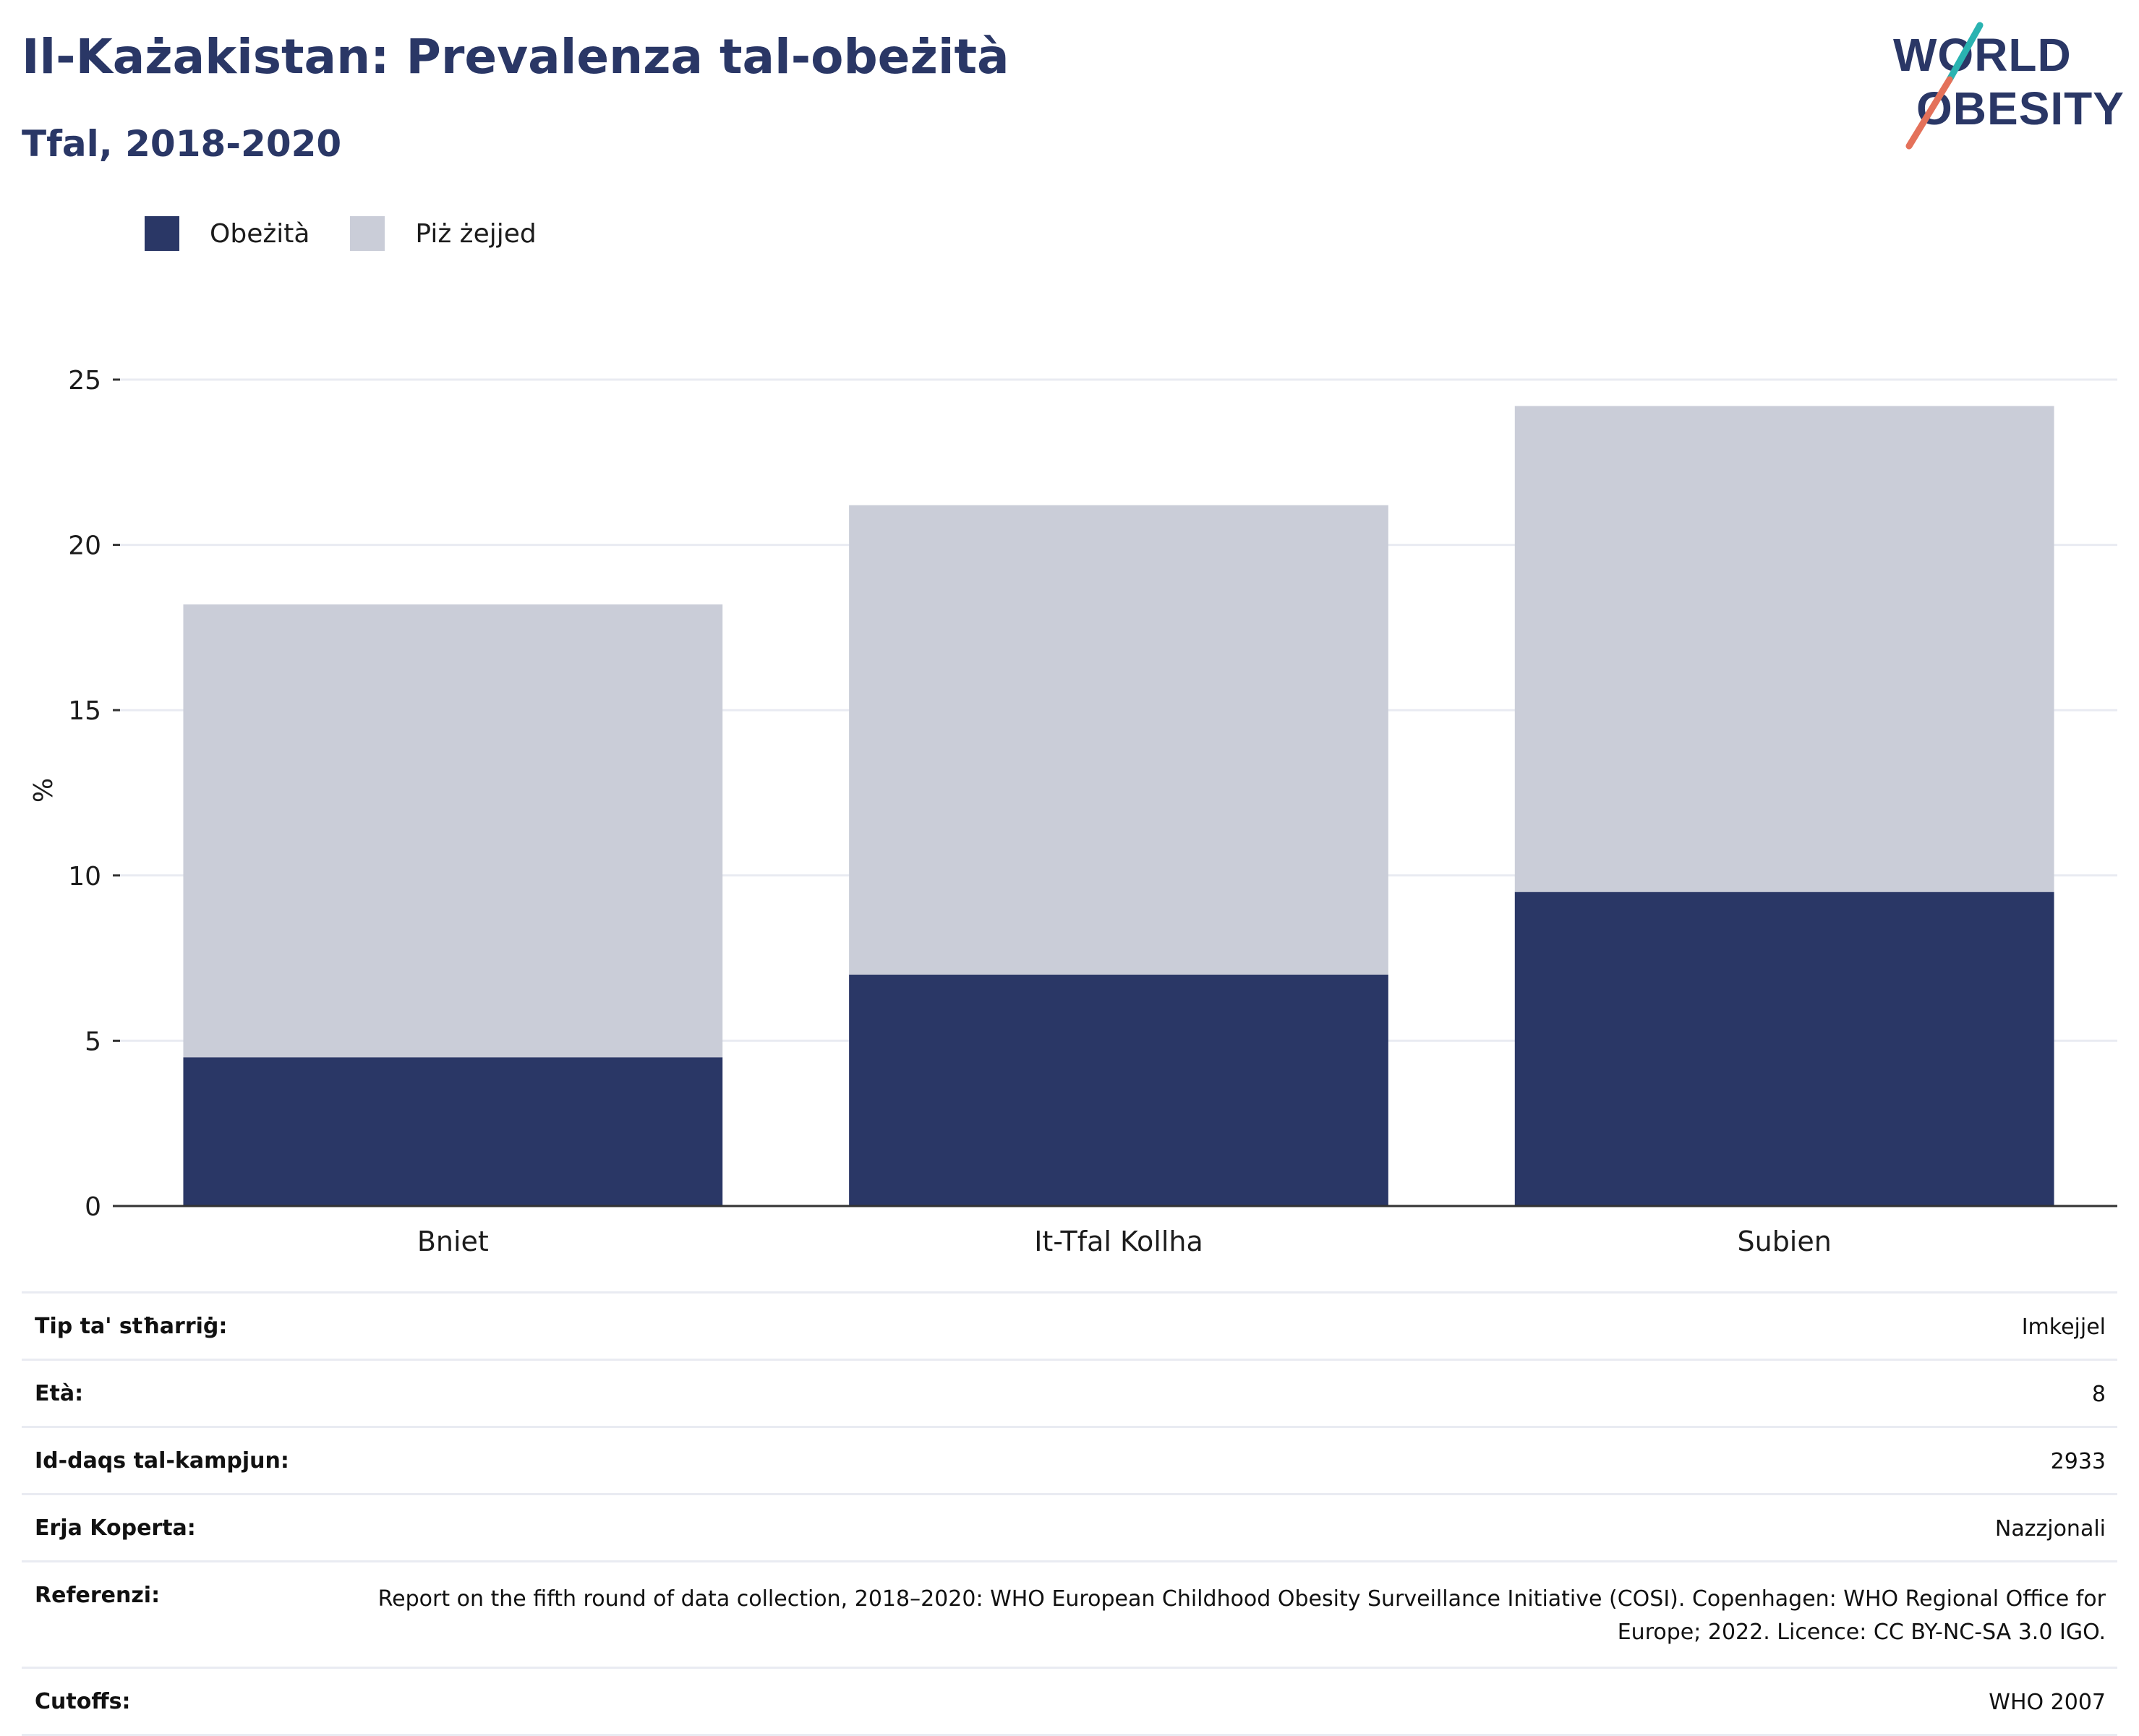 Image resolution: width=2139 pixels, height=1736 pixels. Describe the element at coordinates (2050, 1529) in the screenshot. I see `meta-value: Nazzjonali` at that location.